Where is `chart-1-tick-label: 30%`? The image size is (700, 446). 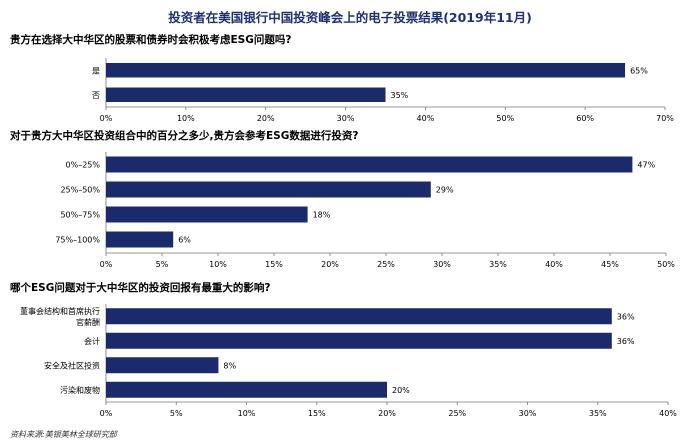
chart-1-tick-label: 30% is located at coordinates (346, 118).